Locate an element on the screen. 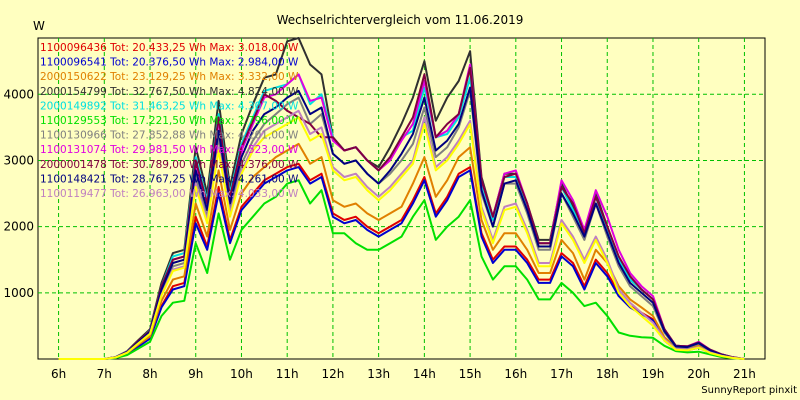 This screenshot has height=400, width=800. x-tick-label: 20h is located at coordinates (698, 374).